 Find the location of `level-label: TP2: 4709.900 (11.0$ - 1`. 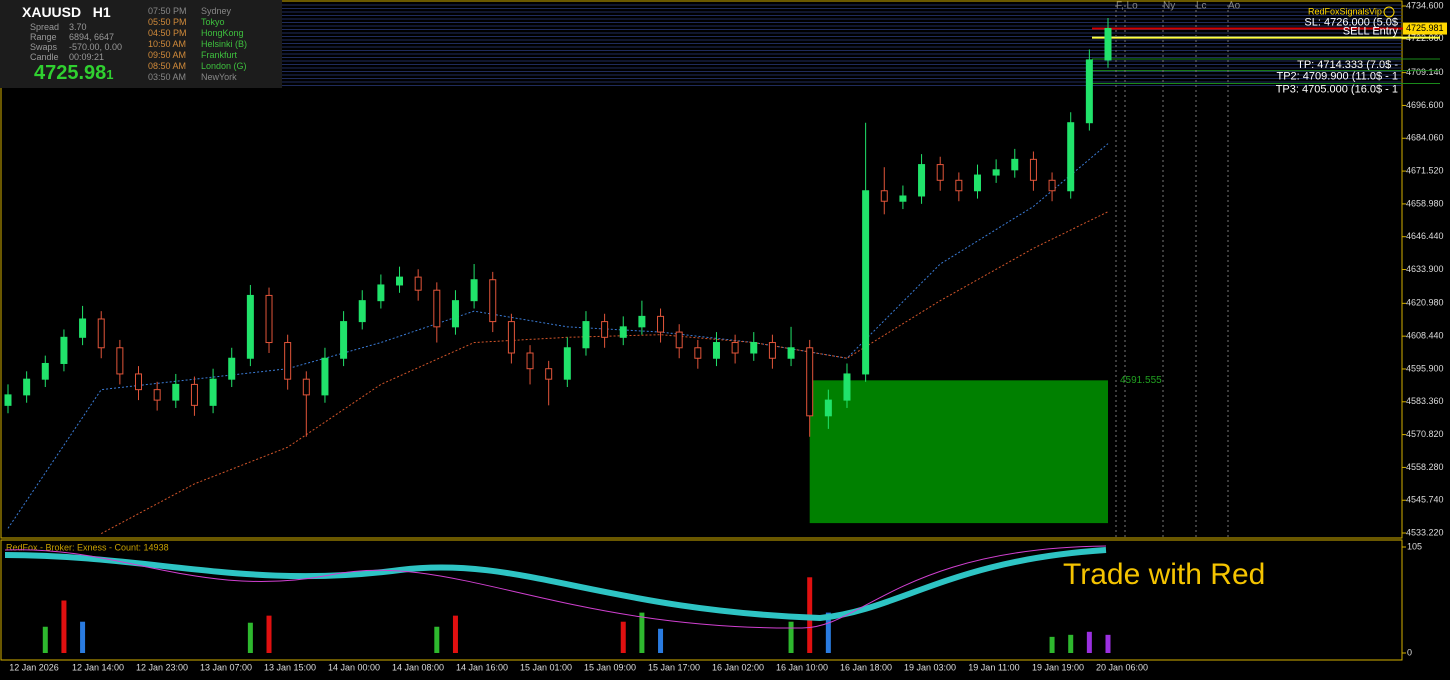

level-label: TP2: 4709.900 (11.0$ - 1 is located at coordinates (1338, 77).